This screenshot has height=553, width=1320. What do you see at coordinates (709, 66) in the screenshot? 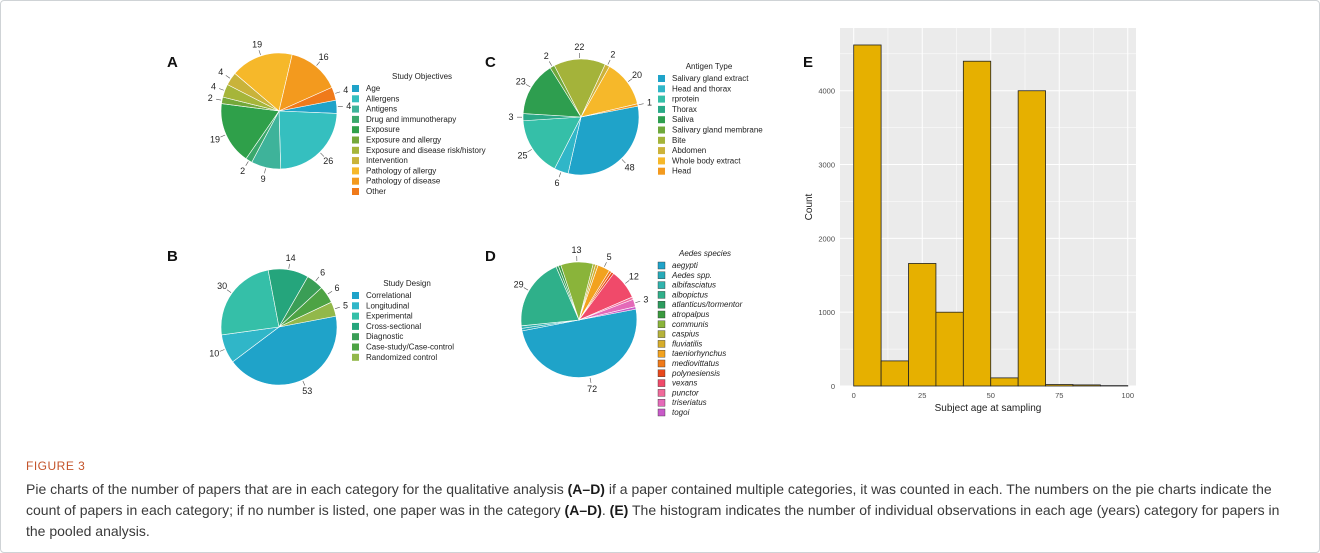
I see `legend-title-c: Antigen Type` at bounding box center [709, 66].